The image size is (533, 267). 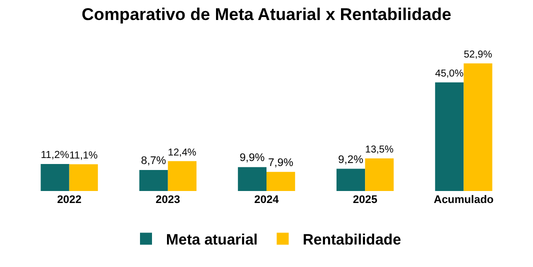 What do you see at coordinates (153, 161) in the screenshot?
I see `data-label: 8,7%` at bounding box center [153, 161].